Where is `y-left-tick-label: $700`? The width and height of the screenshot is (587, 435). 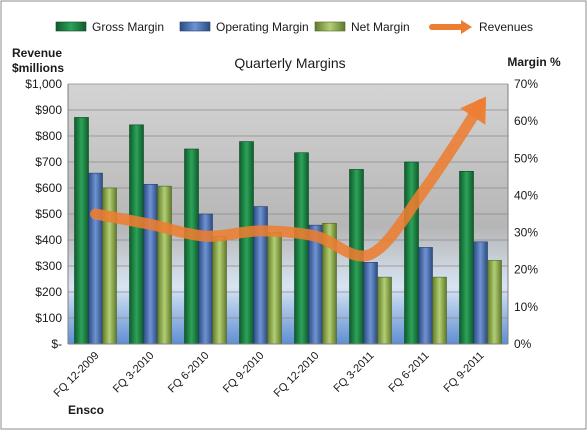 y-left-tick-label: $700 is located at coordinates (48, 162).